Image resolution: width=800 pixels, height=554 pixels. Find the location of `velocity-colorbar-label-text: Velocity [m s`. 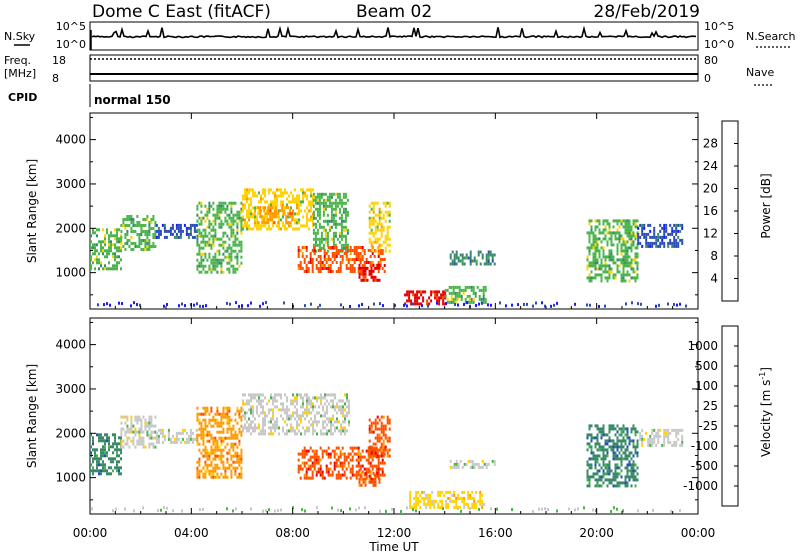

velocity-colorbar-label-text: Velocity [m s is located at coordinates (766, 418).